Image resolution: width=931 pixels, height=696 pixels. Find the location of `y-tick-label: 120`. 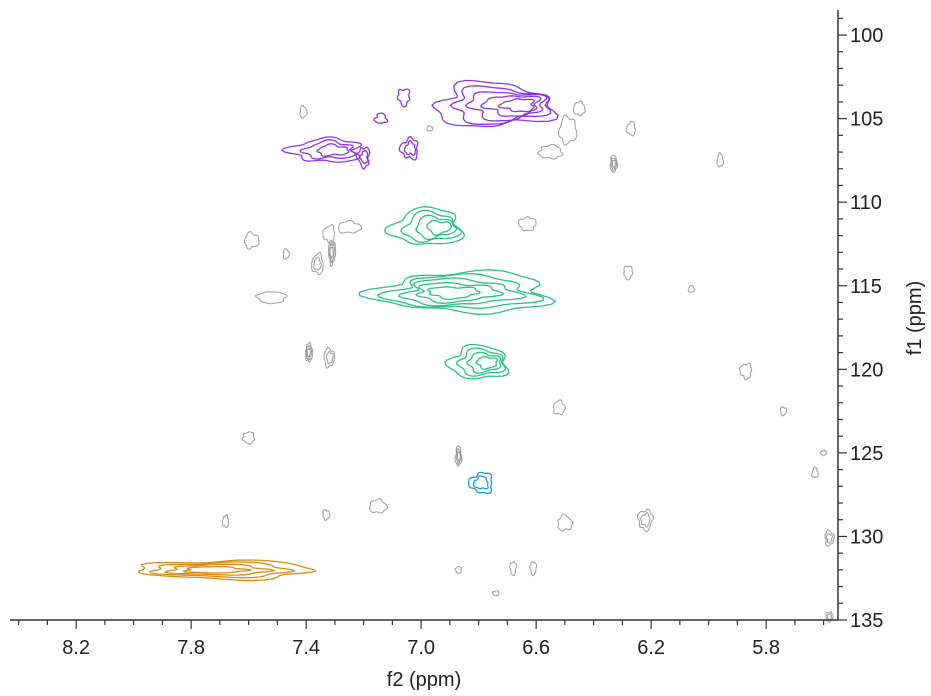

y-tick-label: 120 is located at coordinates (866, 370).